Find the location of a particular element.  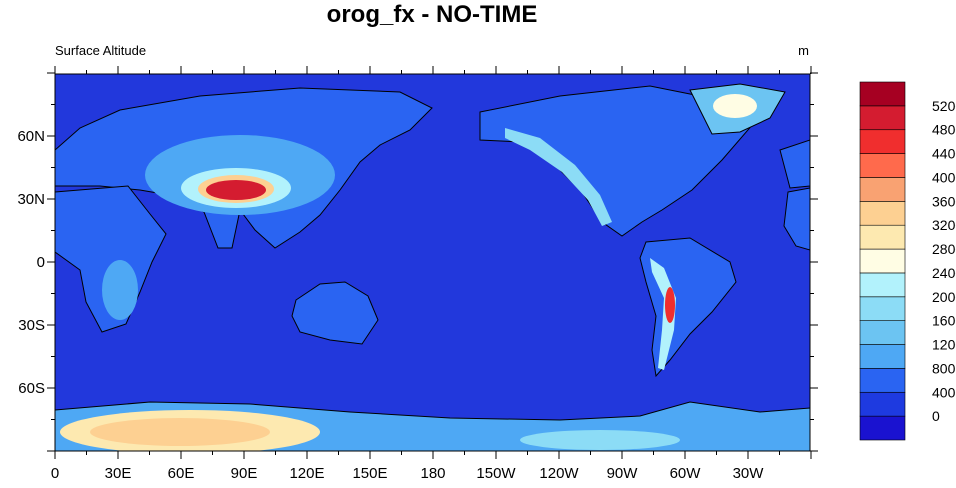

colorbar-label: 800 is located at coordinates (944, 368).